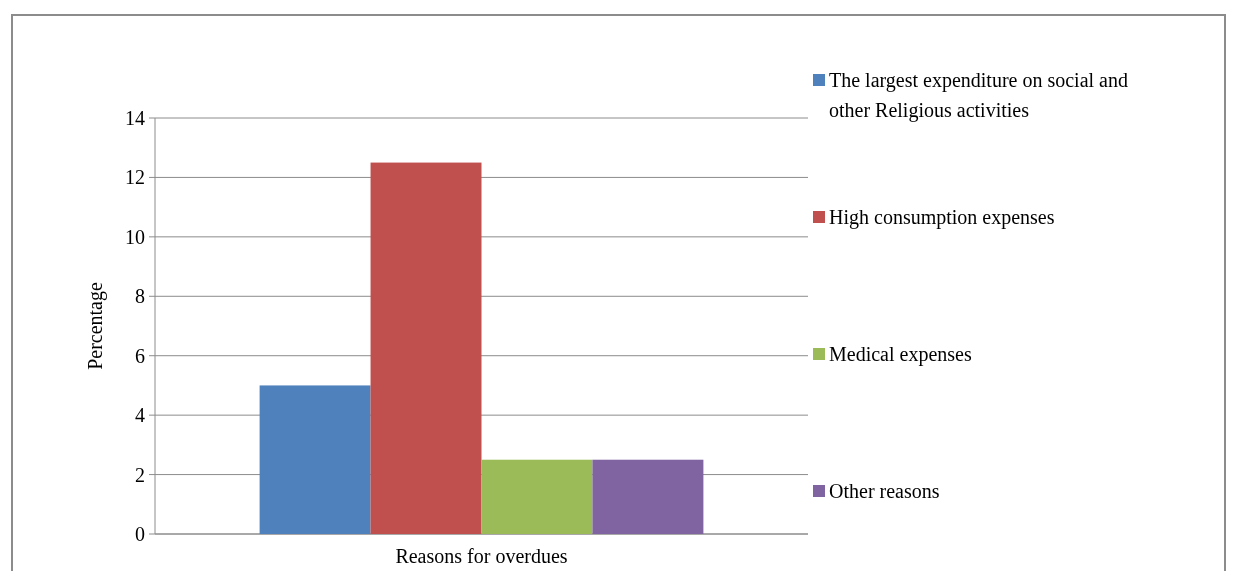 The height and width of the screenshot is (579, 1235). Describe the element at coordinates (140, 415) in the screenshot. I see `y-tick-label: 4` at that location.